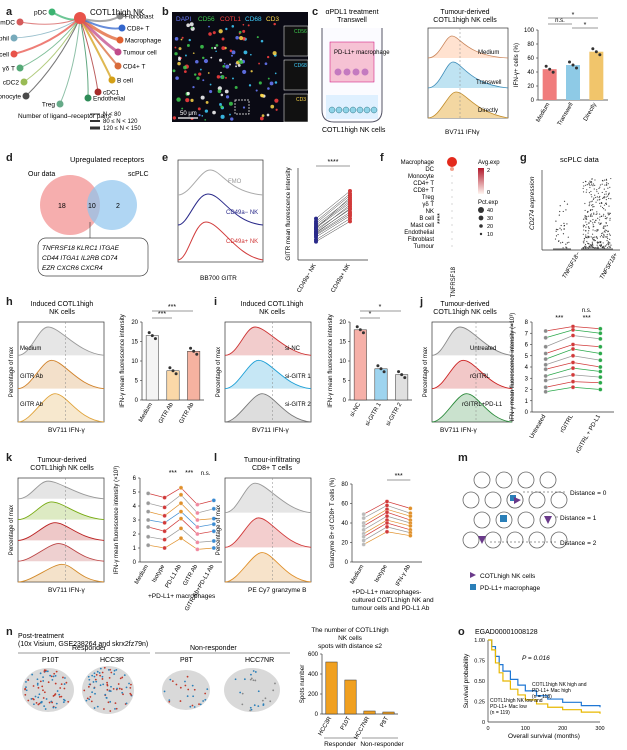  What do you see at coordinates (188, 114) in the screenshot?
I see `scale-label: 50 μm` at bounding box center [188, 114].